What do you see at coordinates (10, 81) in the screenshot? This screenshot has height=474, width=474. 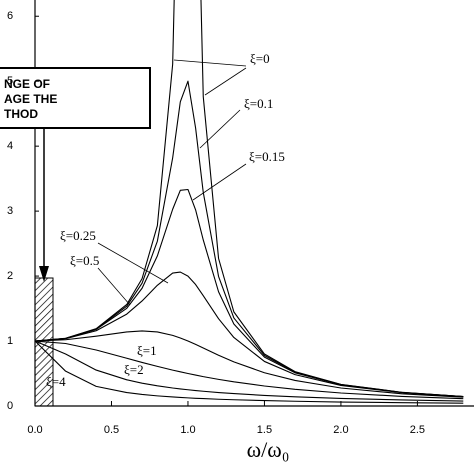 I see `y-tick-label: 5` at bounding box center [10, 81].